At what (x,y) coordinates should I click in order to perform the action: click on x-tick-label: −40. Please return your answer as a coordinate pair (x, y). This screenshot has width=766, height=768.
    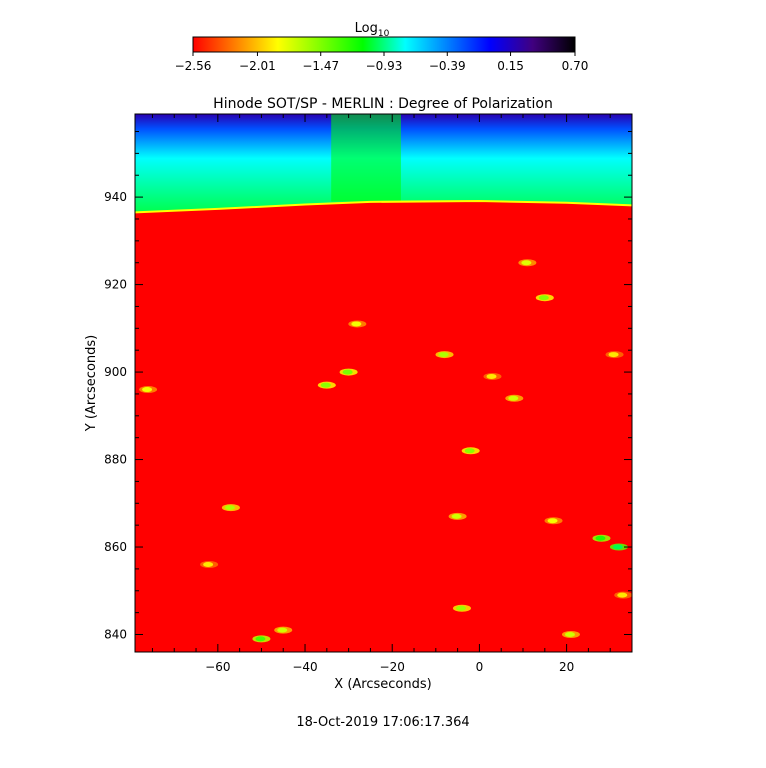
    Looking at the image, I should click on (304, 667).